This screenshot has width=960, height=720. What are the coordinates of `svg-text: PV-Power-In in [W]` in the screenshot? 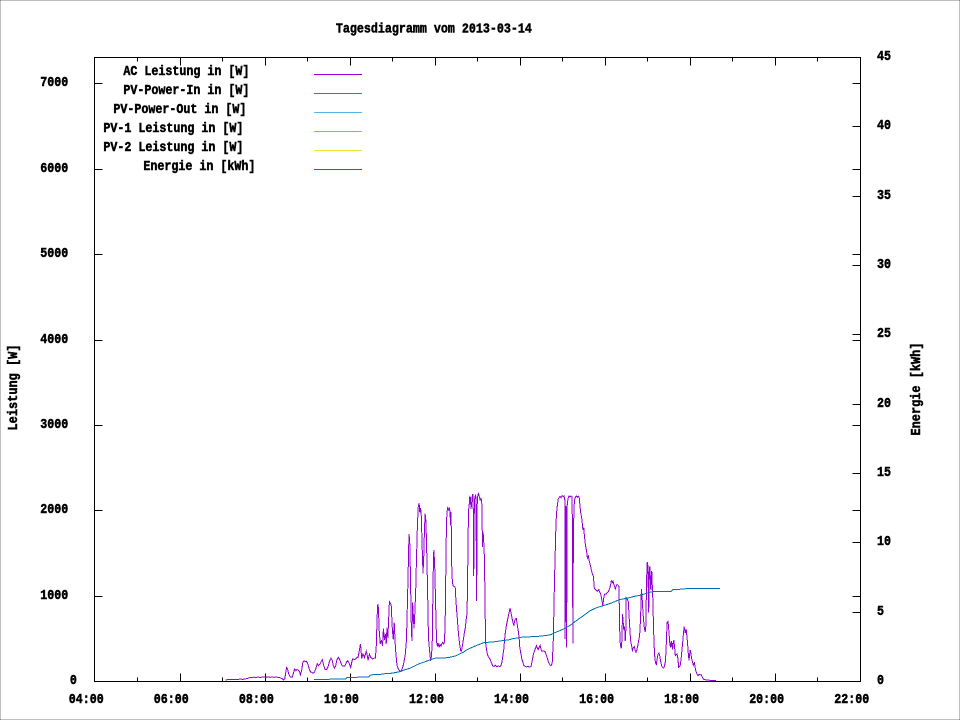 It's located at (186, 91).